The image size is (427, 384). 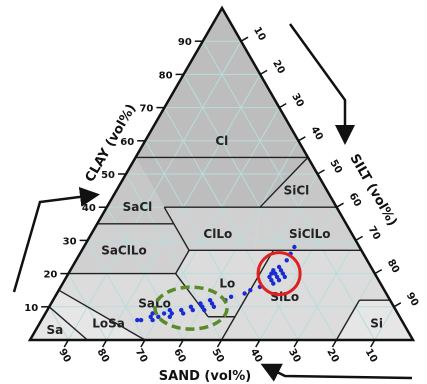 What do you see at coordinates (256, 356) in the screenshot?
I see `sand-tick-label: 40` at bounding box center [256, 356].